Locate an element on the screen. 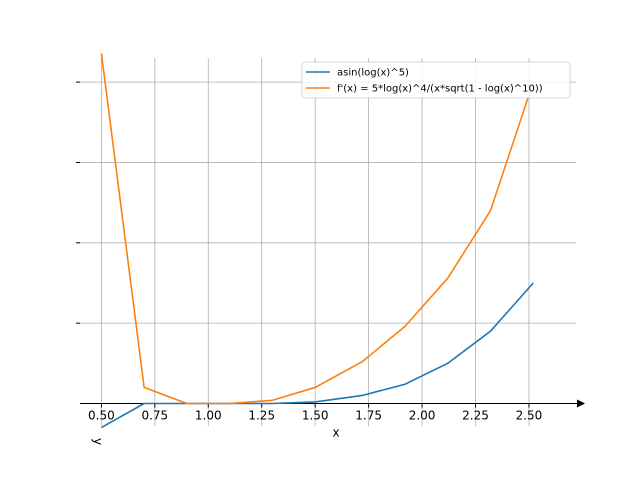 The image size is (640, 480). x-tick-label: 2.50 is located at coordinates (529, 416).